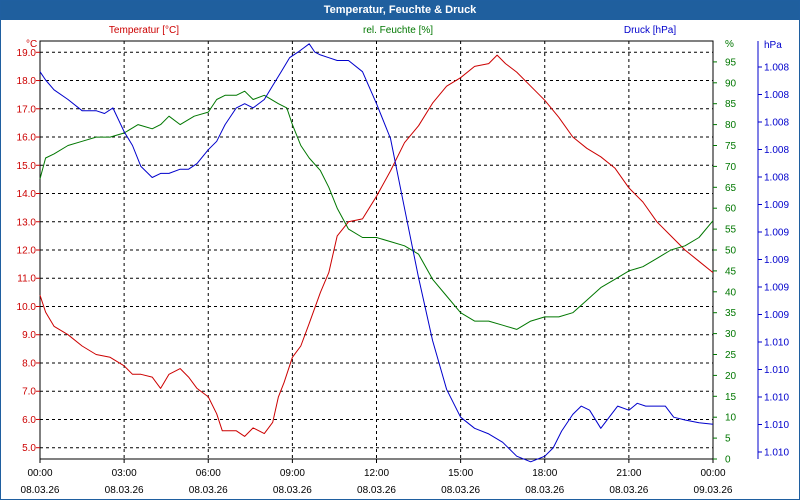  What do you see at coordinates (29, 392) in the screenshot?
I see `temp-tick-label: 7.0` at bounding box center [29, 392].